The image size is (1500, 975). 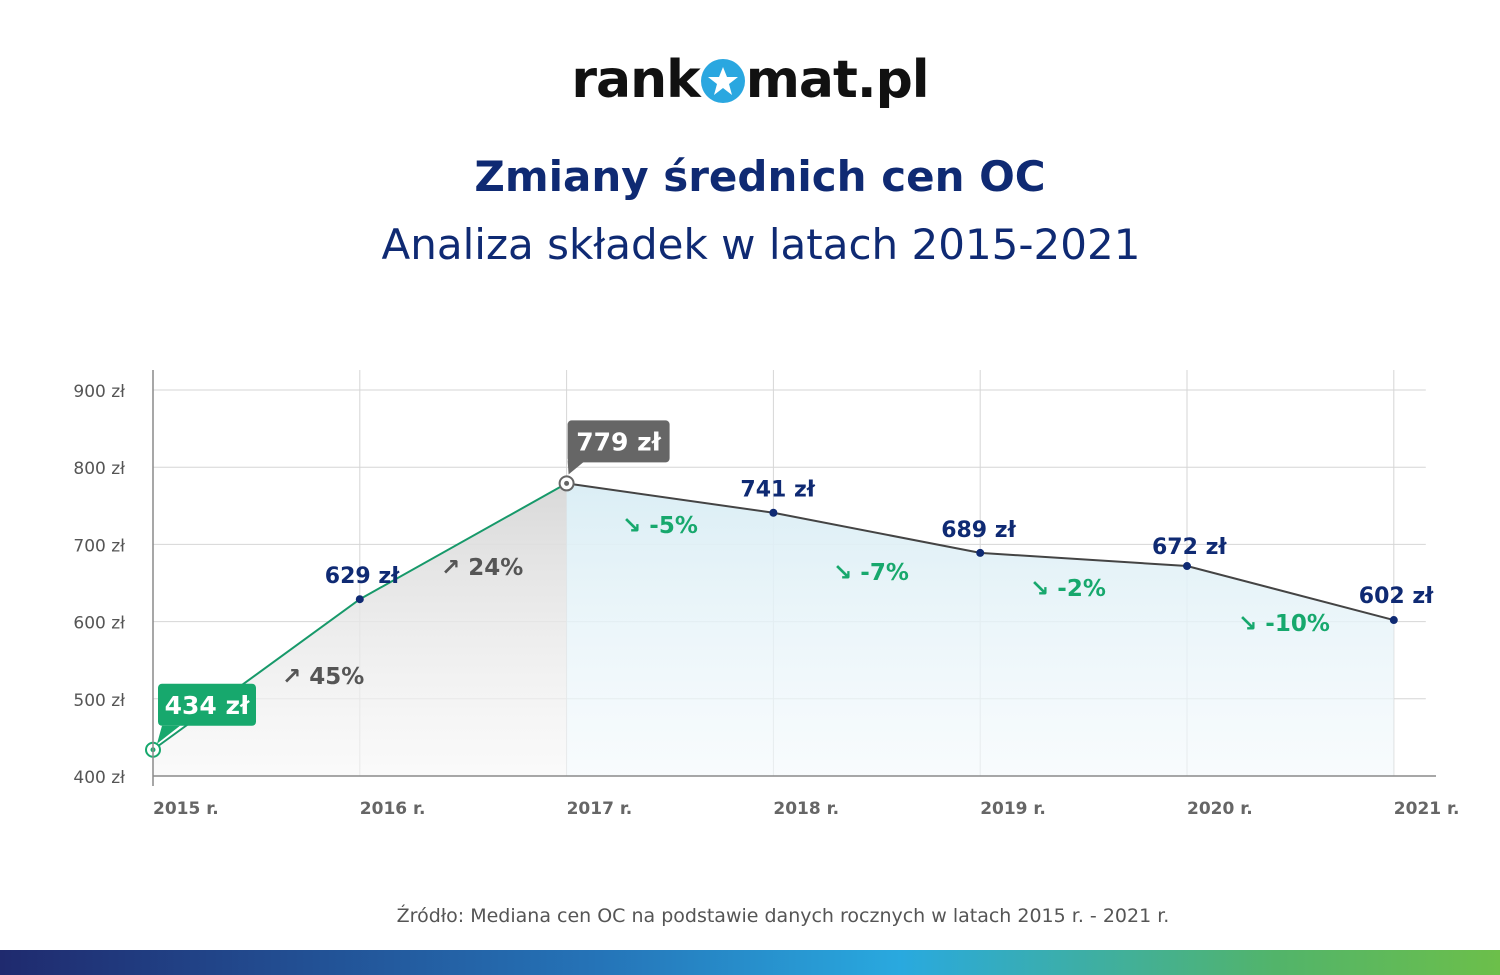 I want to click on chart-title: Zmiany średnich cen OC, so click(x=760, y=176).